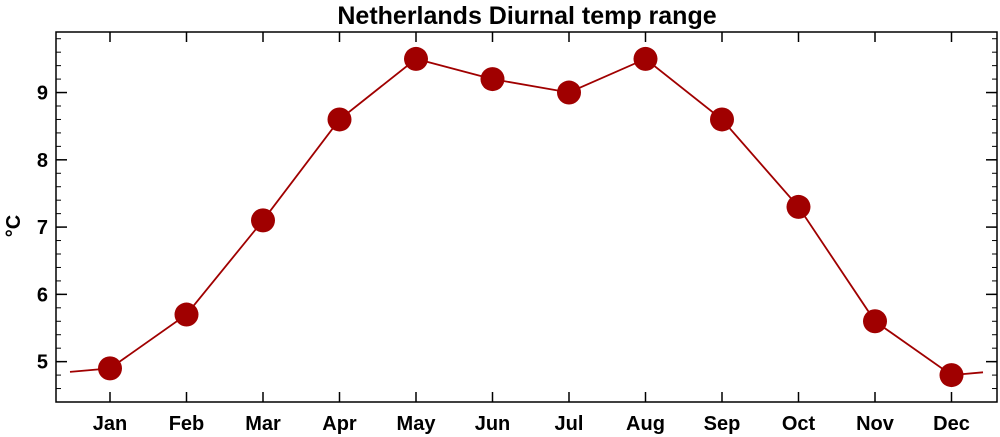 Image resolution: width=1000 pixels, height=437 pixels. What do you see at coordinates (339, 424) in the screenshot?
I see `x-tick-label: Apr` at bounding box center [339, 424].